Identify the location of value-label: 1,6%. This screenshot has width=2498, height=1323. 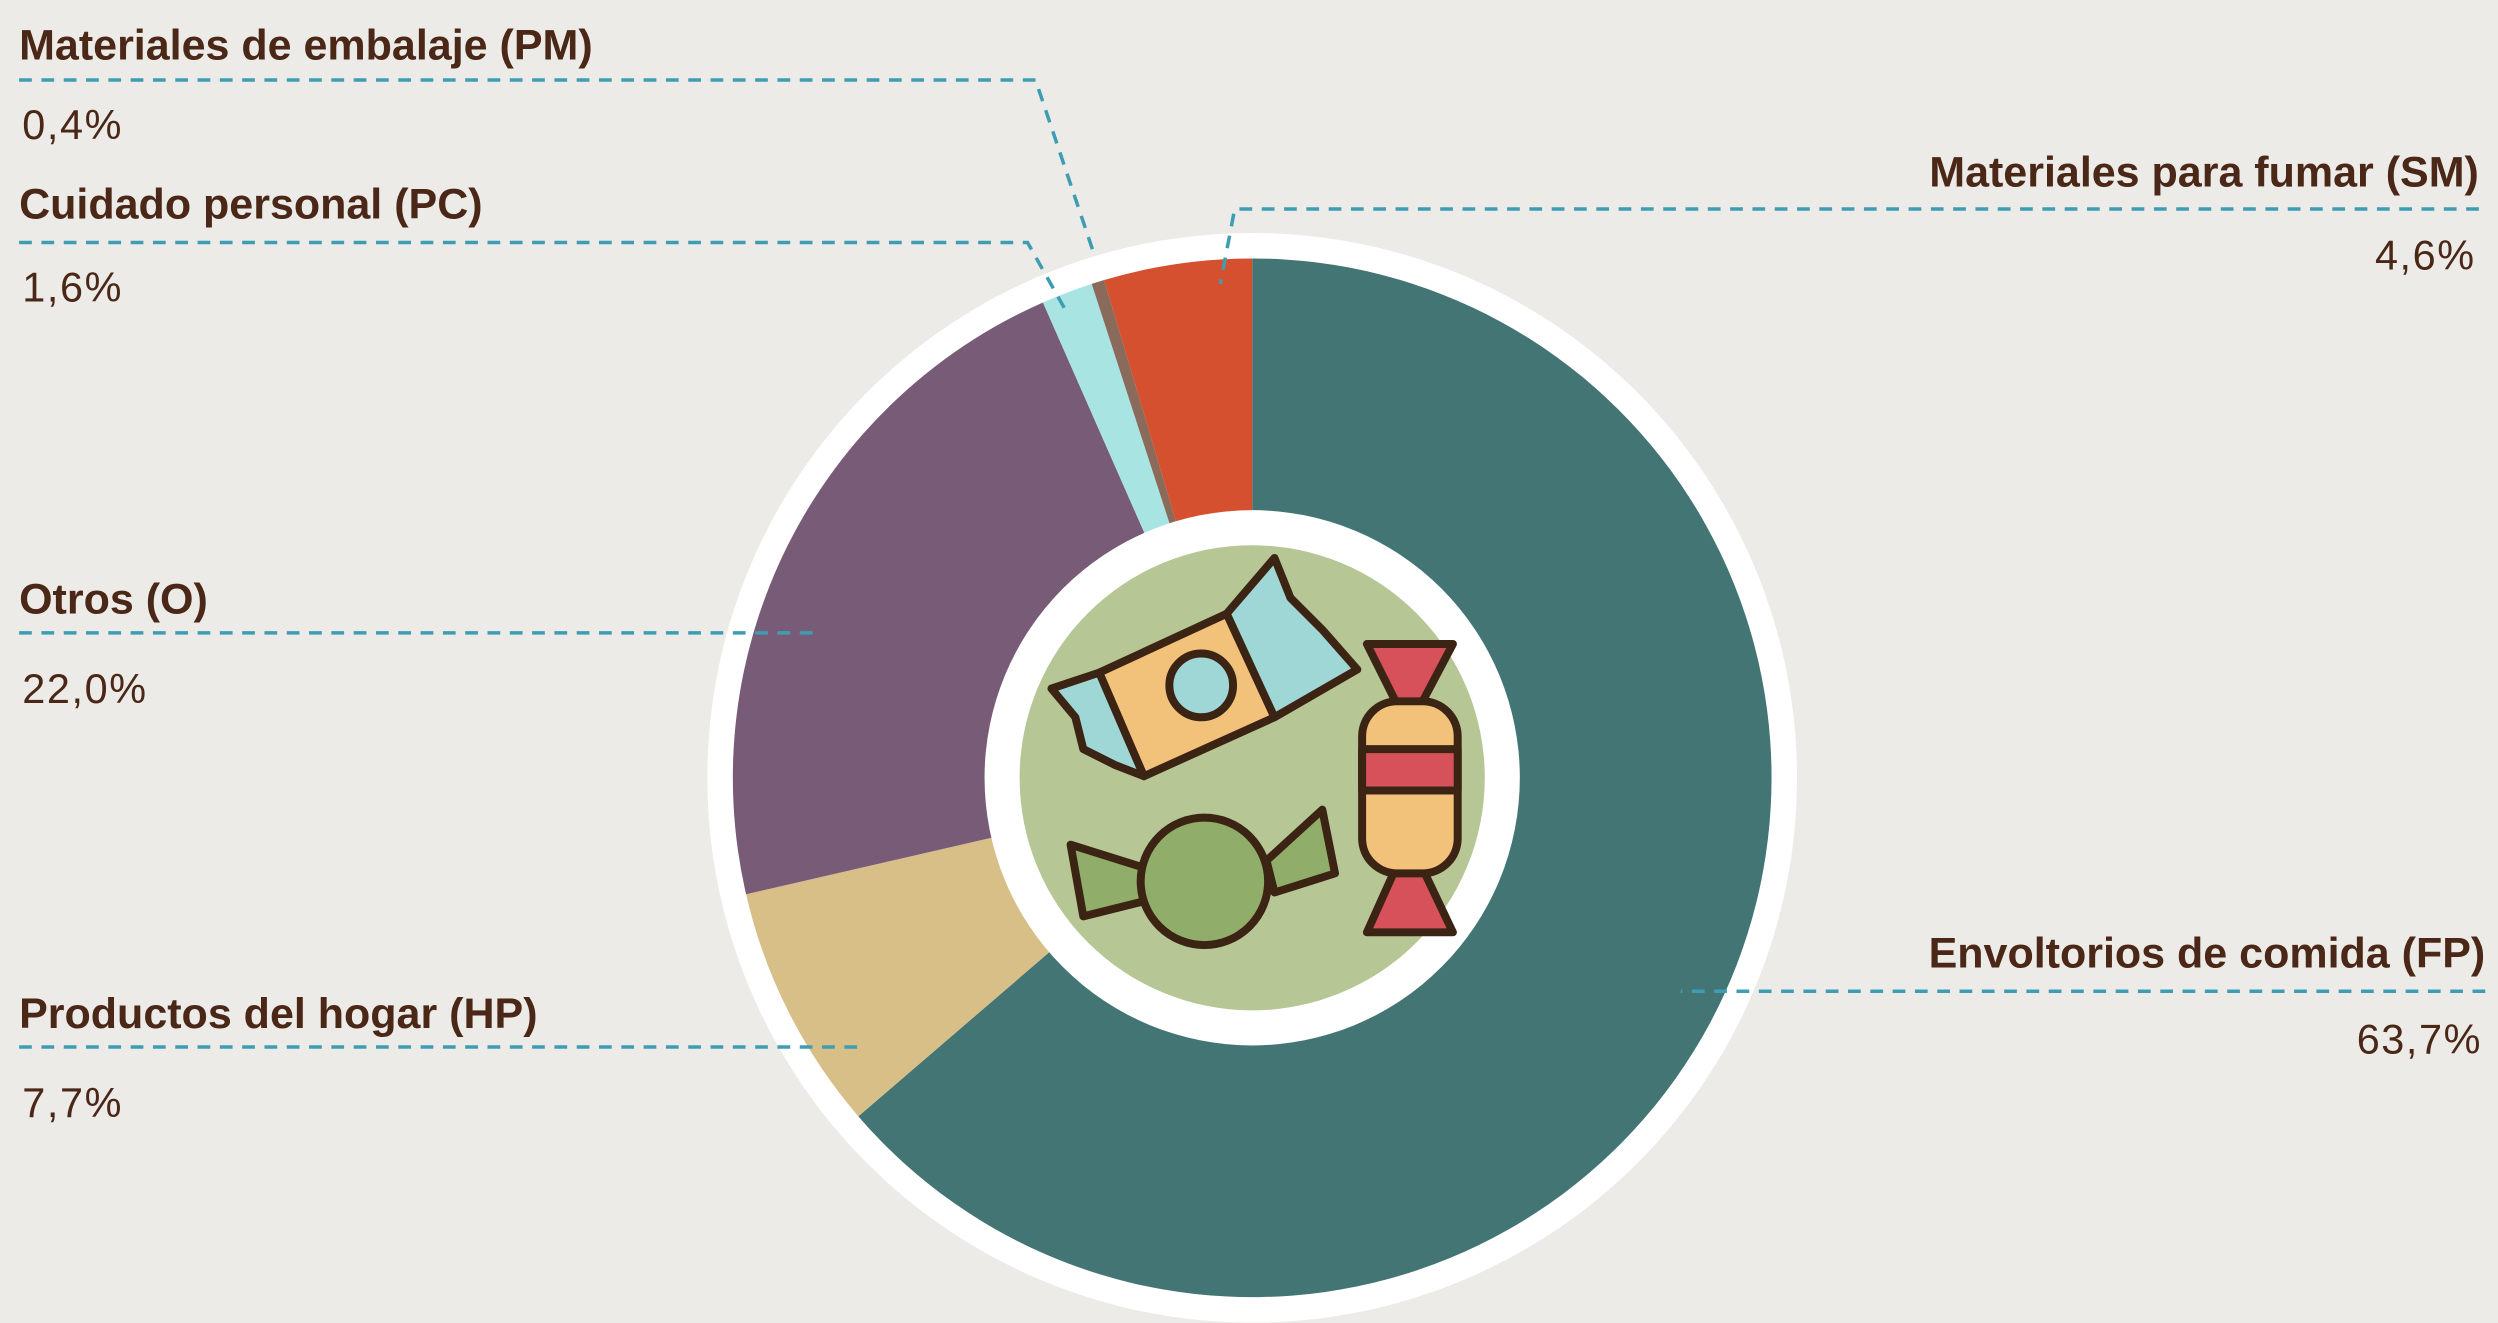
(72, 287).